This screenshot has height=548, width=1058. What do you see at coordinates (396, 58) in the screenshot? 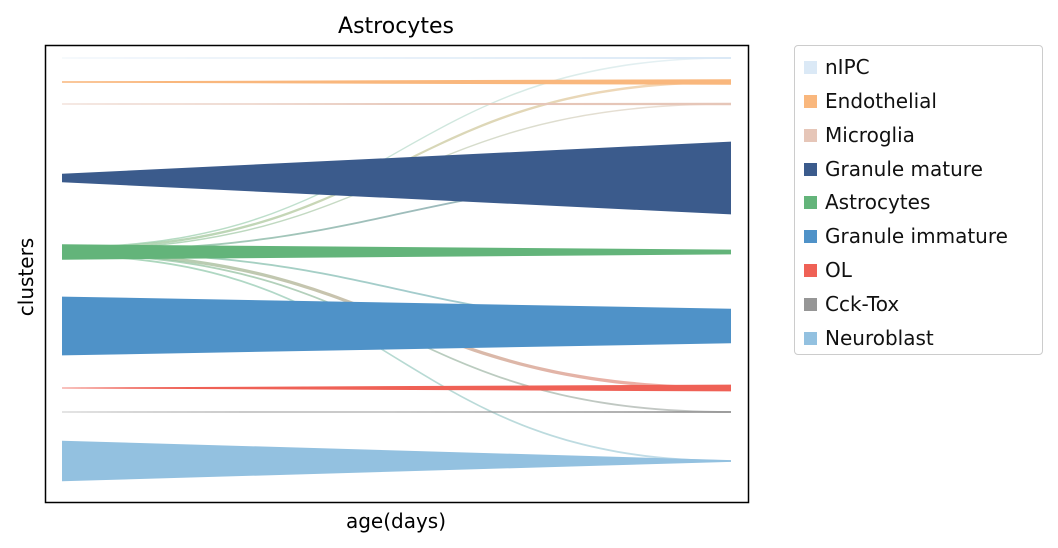
I see `band-nipc` at bounding box center [396, 58].